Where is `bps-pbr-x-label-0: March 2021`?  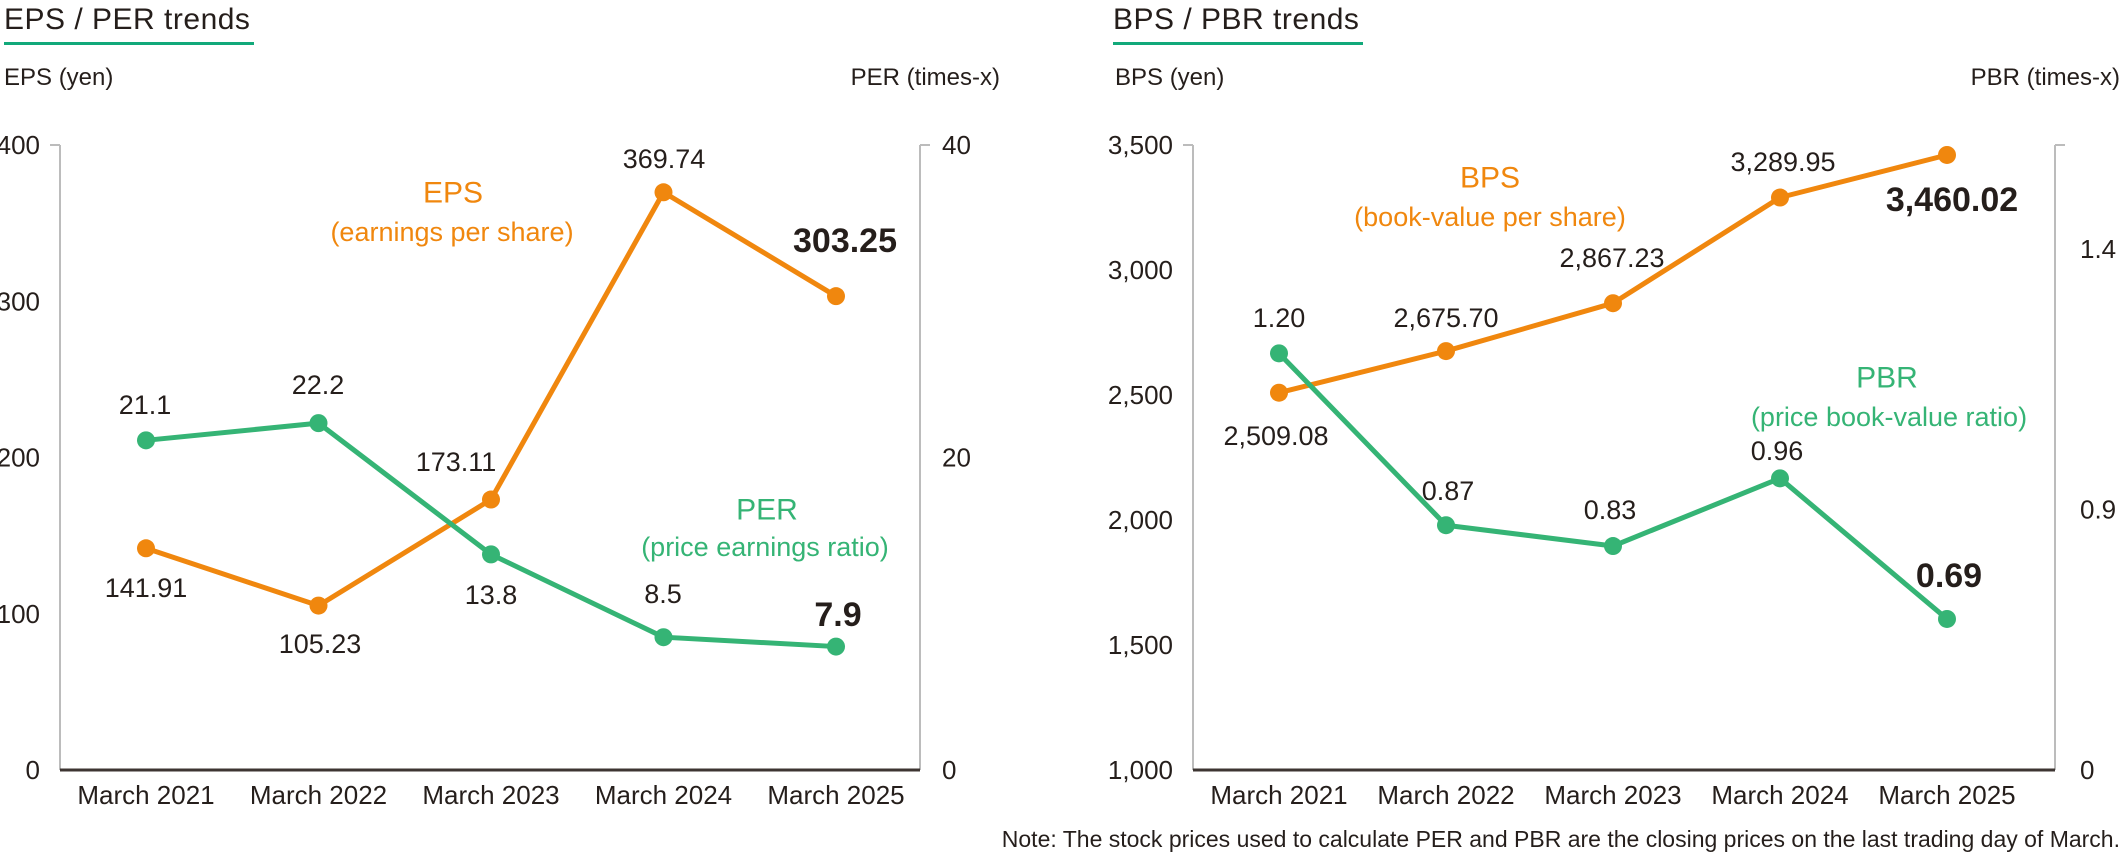
bps-pbr-x-label-0: March 2021 is located at coordinates (1278, 795).